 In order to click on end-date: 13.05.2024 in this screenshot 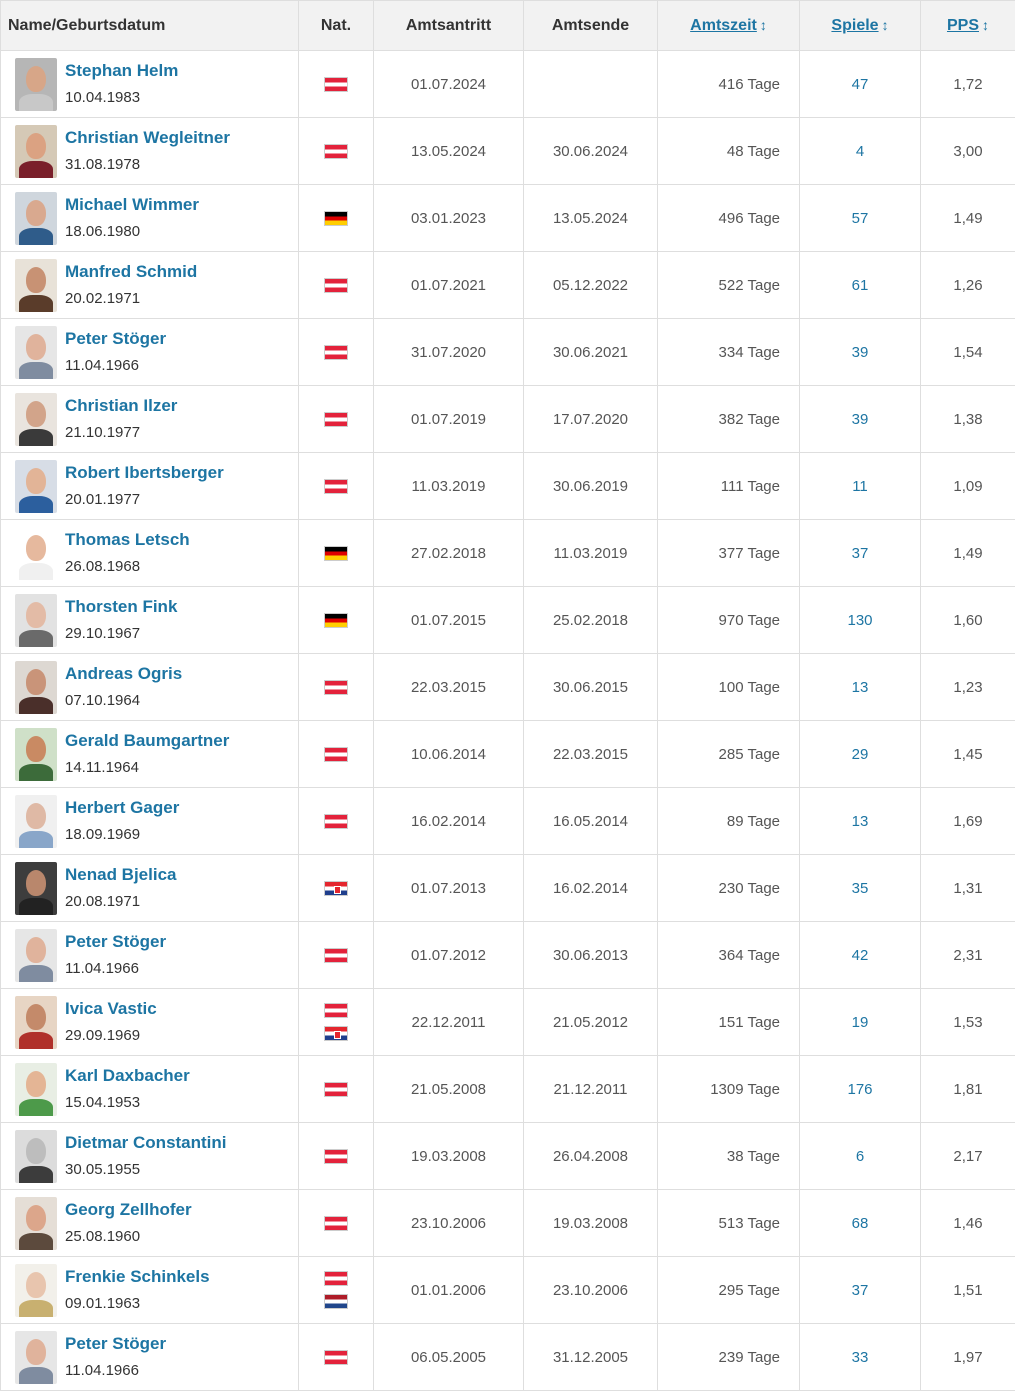, I will do `click(591, 218)`.